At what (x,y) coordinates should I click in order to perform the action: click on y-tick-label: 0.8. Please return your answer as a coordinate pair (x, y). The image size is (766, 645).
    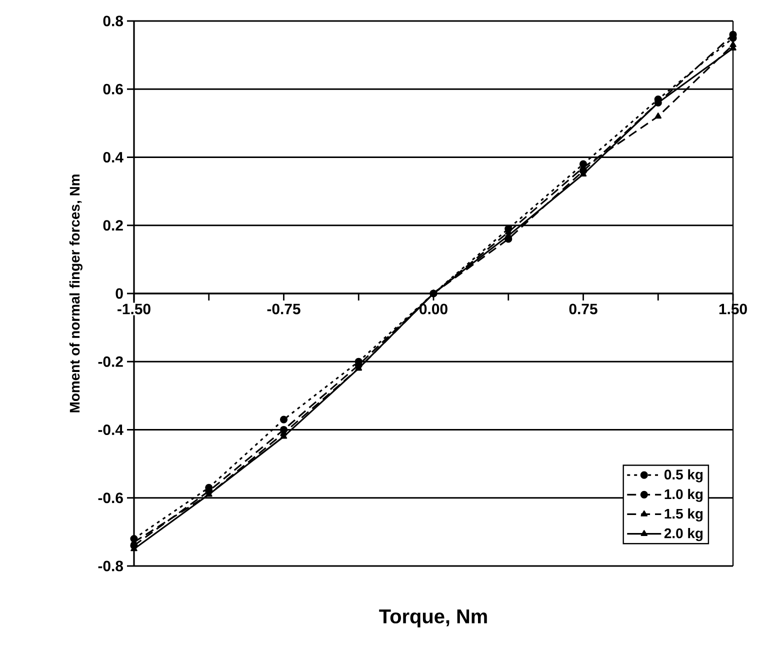
    Looking at the image, I should click on (113, 21).